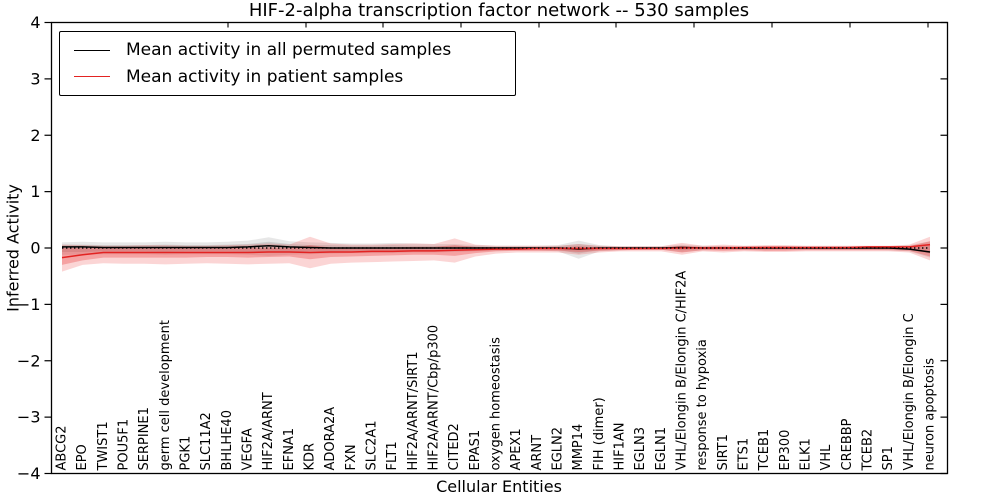 This screenshot has width=1000, height=500. Describe the element at coordinates (434, 398) in the screenshot. I see `x-category-label: HIF2A/ARNT/Cbp/p300` at that location.